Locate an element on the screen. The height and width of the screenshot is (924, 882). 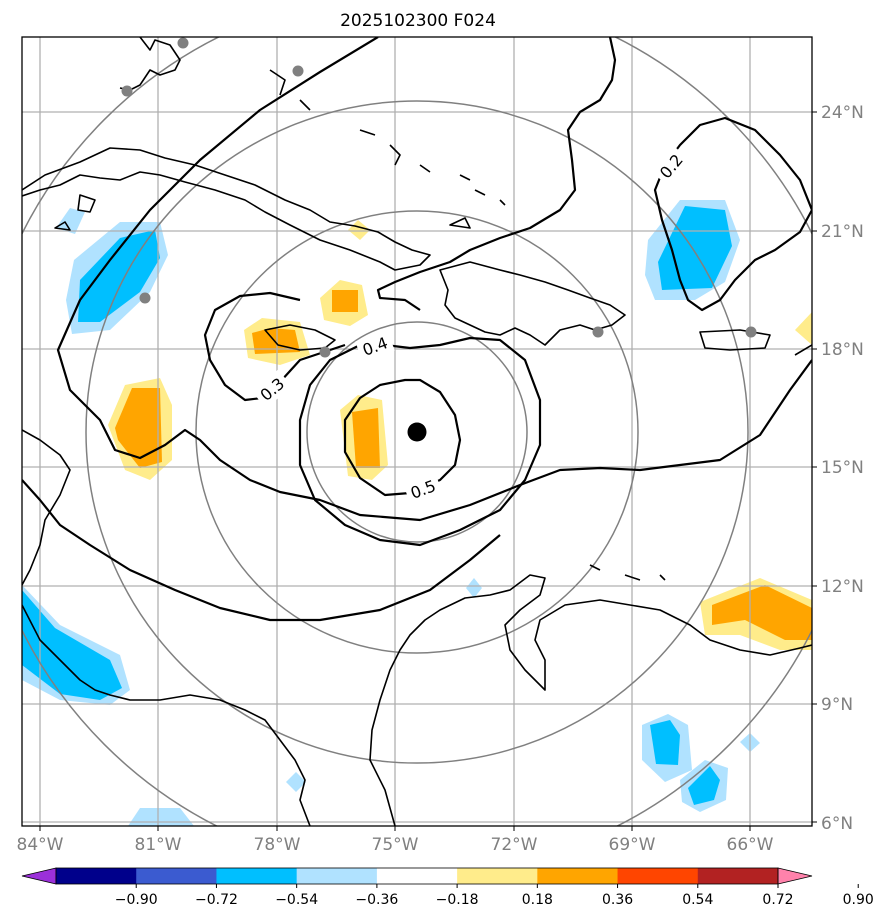
contour-0.3 is located at coordinates (274, 346).